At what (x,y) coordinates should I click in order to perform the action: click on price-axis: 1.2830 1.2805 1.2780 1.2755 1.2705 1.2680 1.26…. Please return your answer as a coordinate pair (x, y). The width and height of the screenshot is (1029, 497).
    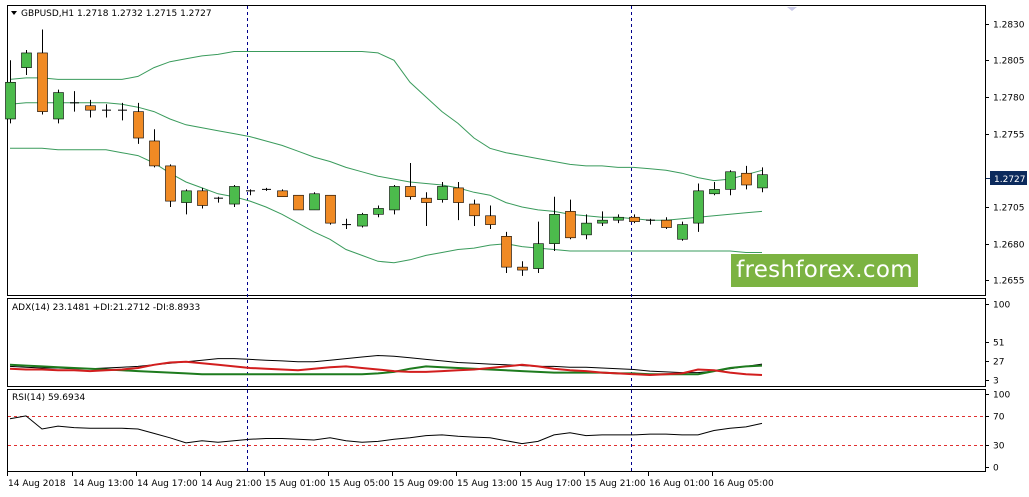
    Looking at the image, I should click on (1005, 154).